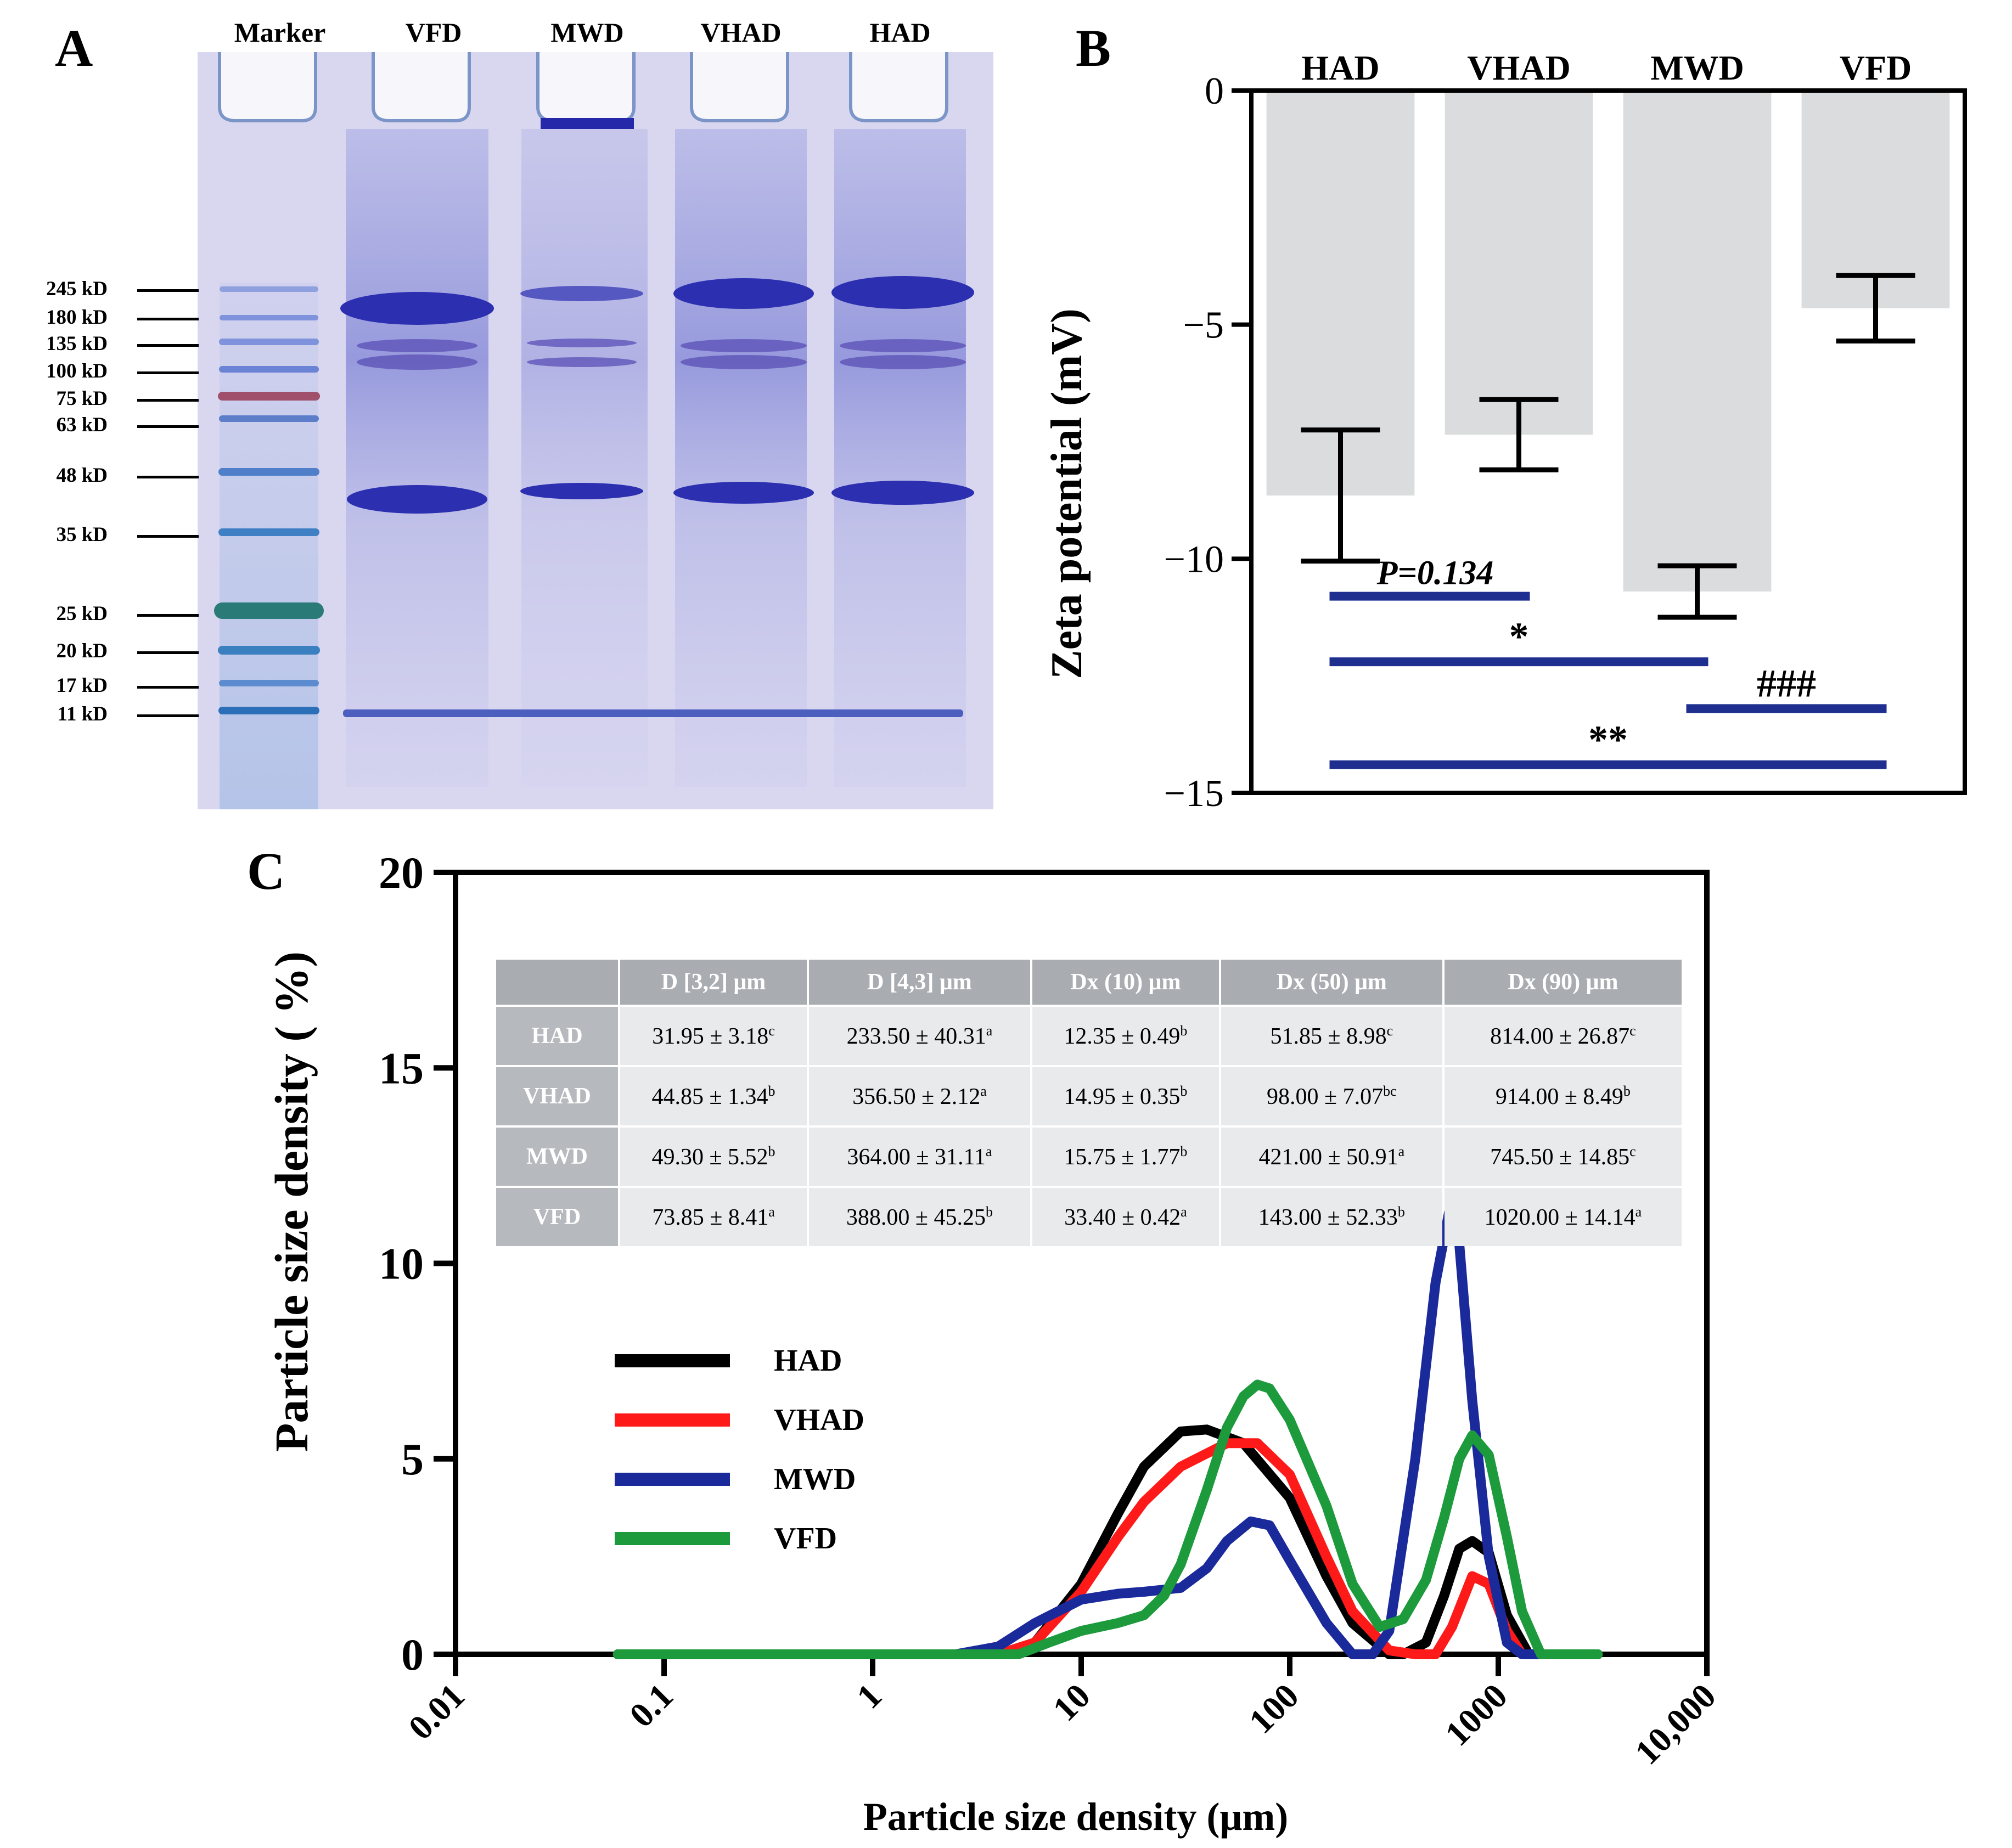 The height and width of the screenshot is (1848, 2012). What do you see at coordinates (412, 1459) in the screenshot?
I see `y-tick-label: 5` at bounding box center [412, 1459].